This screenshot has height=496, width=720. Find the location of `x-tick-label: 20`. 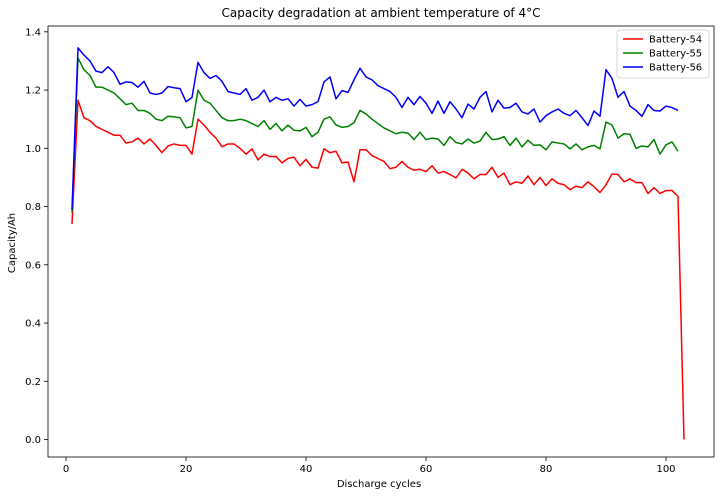

x-tick-label: 20 is located at coordinates (186, 469).